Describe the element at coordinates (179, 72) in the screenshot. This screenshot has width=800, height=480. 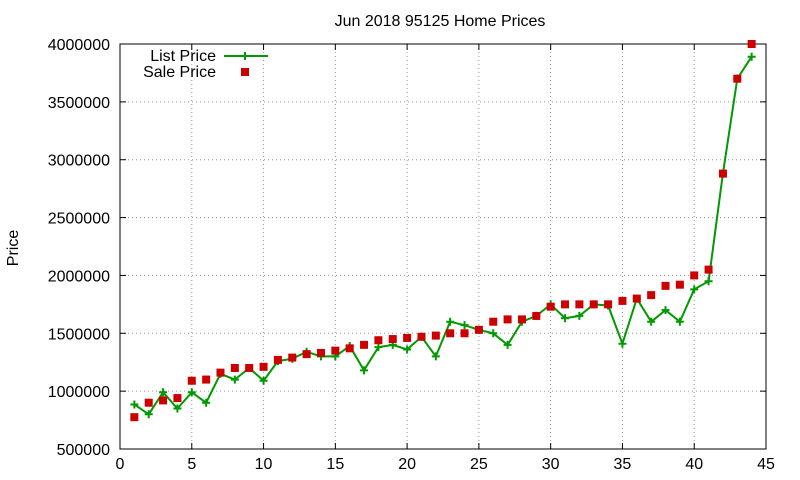
I see `legend-label-sale-price: Sale Price` at that location.